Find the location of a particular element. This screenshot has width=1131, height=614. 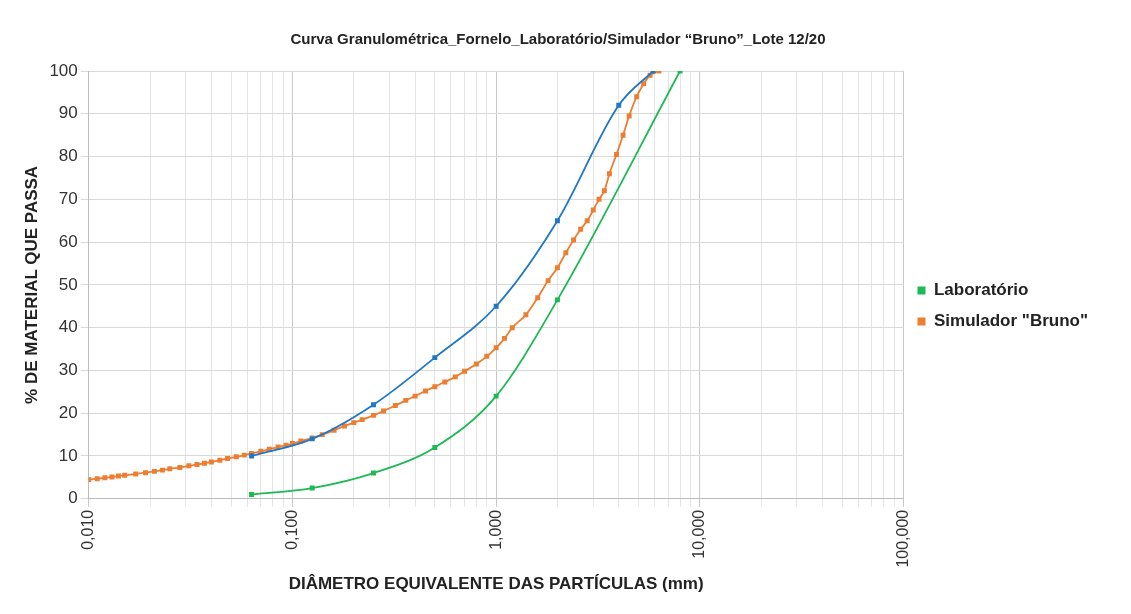

y-tick-label: 10 is located at coordinates (68, 455).